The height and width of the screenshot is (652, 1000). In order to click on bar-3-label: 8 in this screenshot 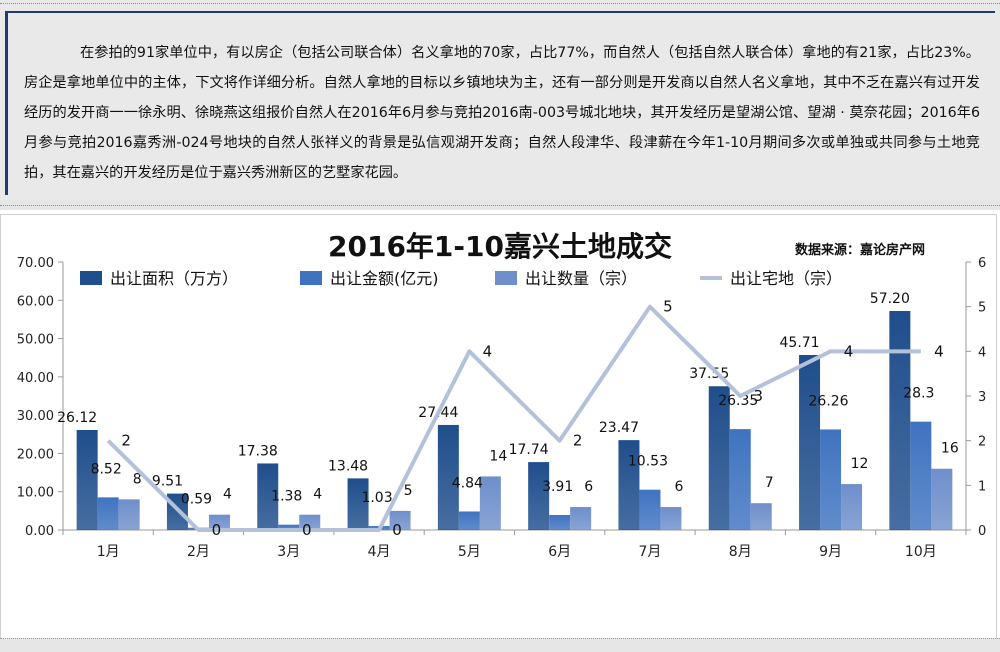, I will do `click(137, 479)`.